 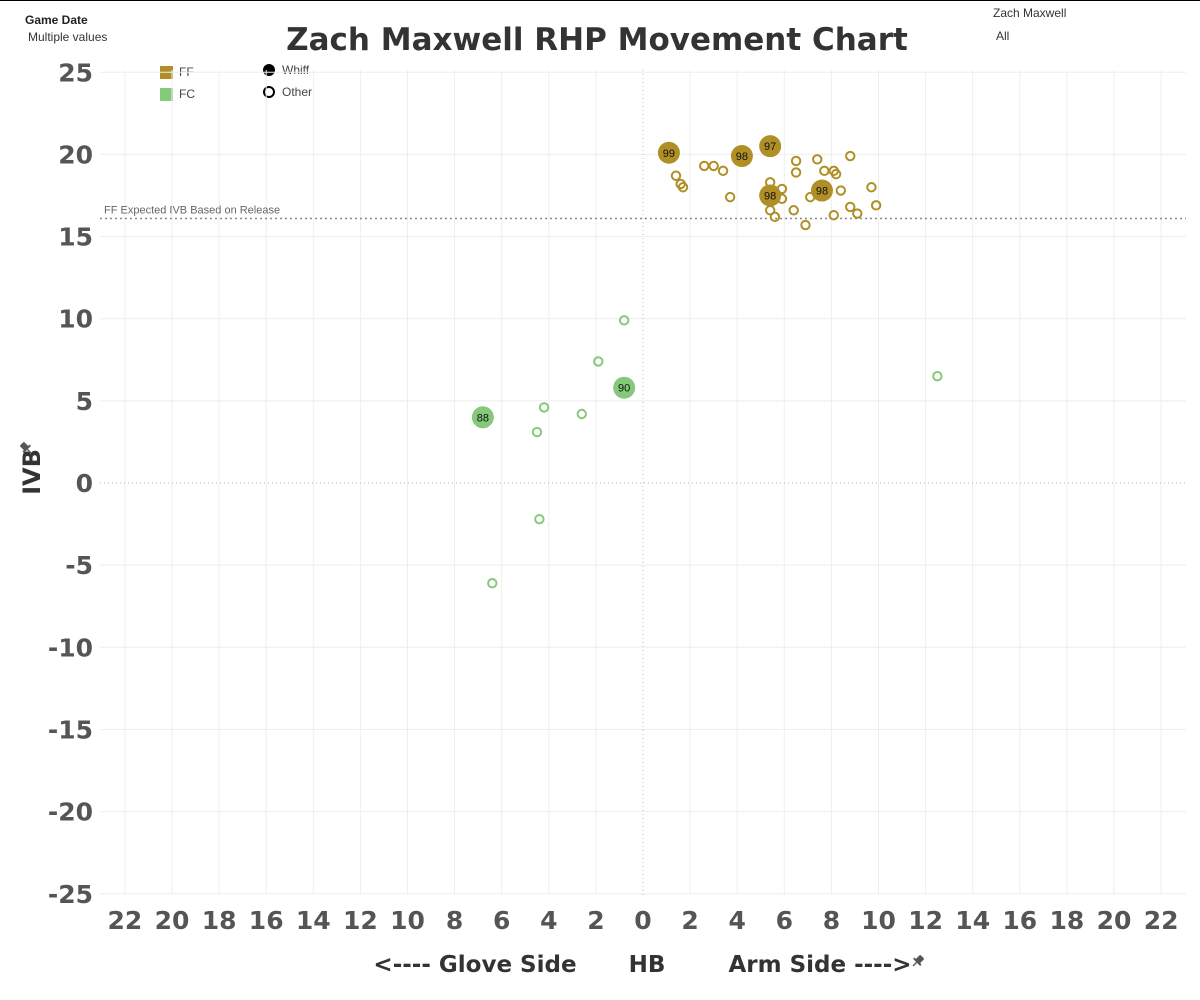 What do you see at coordinates (68, 37) in the screenshot?
I see `game-date-filter-value: Multiple values` at bounding box center [68, 37].